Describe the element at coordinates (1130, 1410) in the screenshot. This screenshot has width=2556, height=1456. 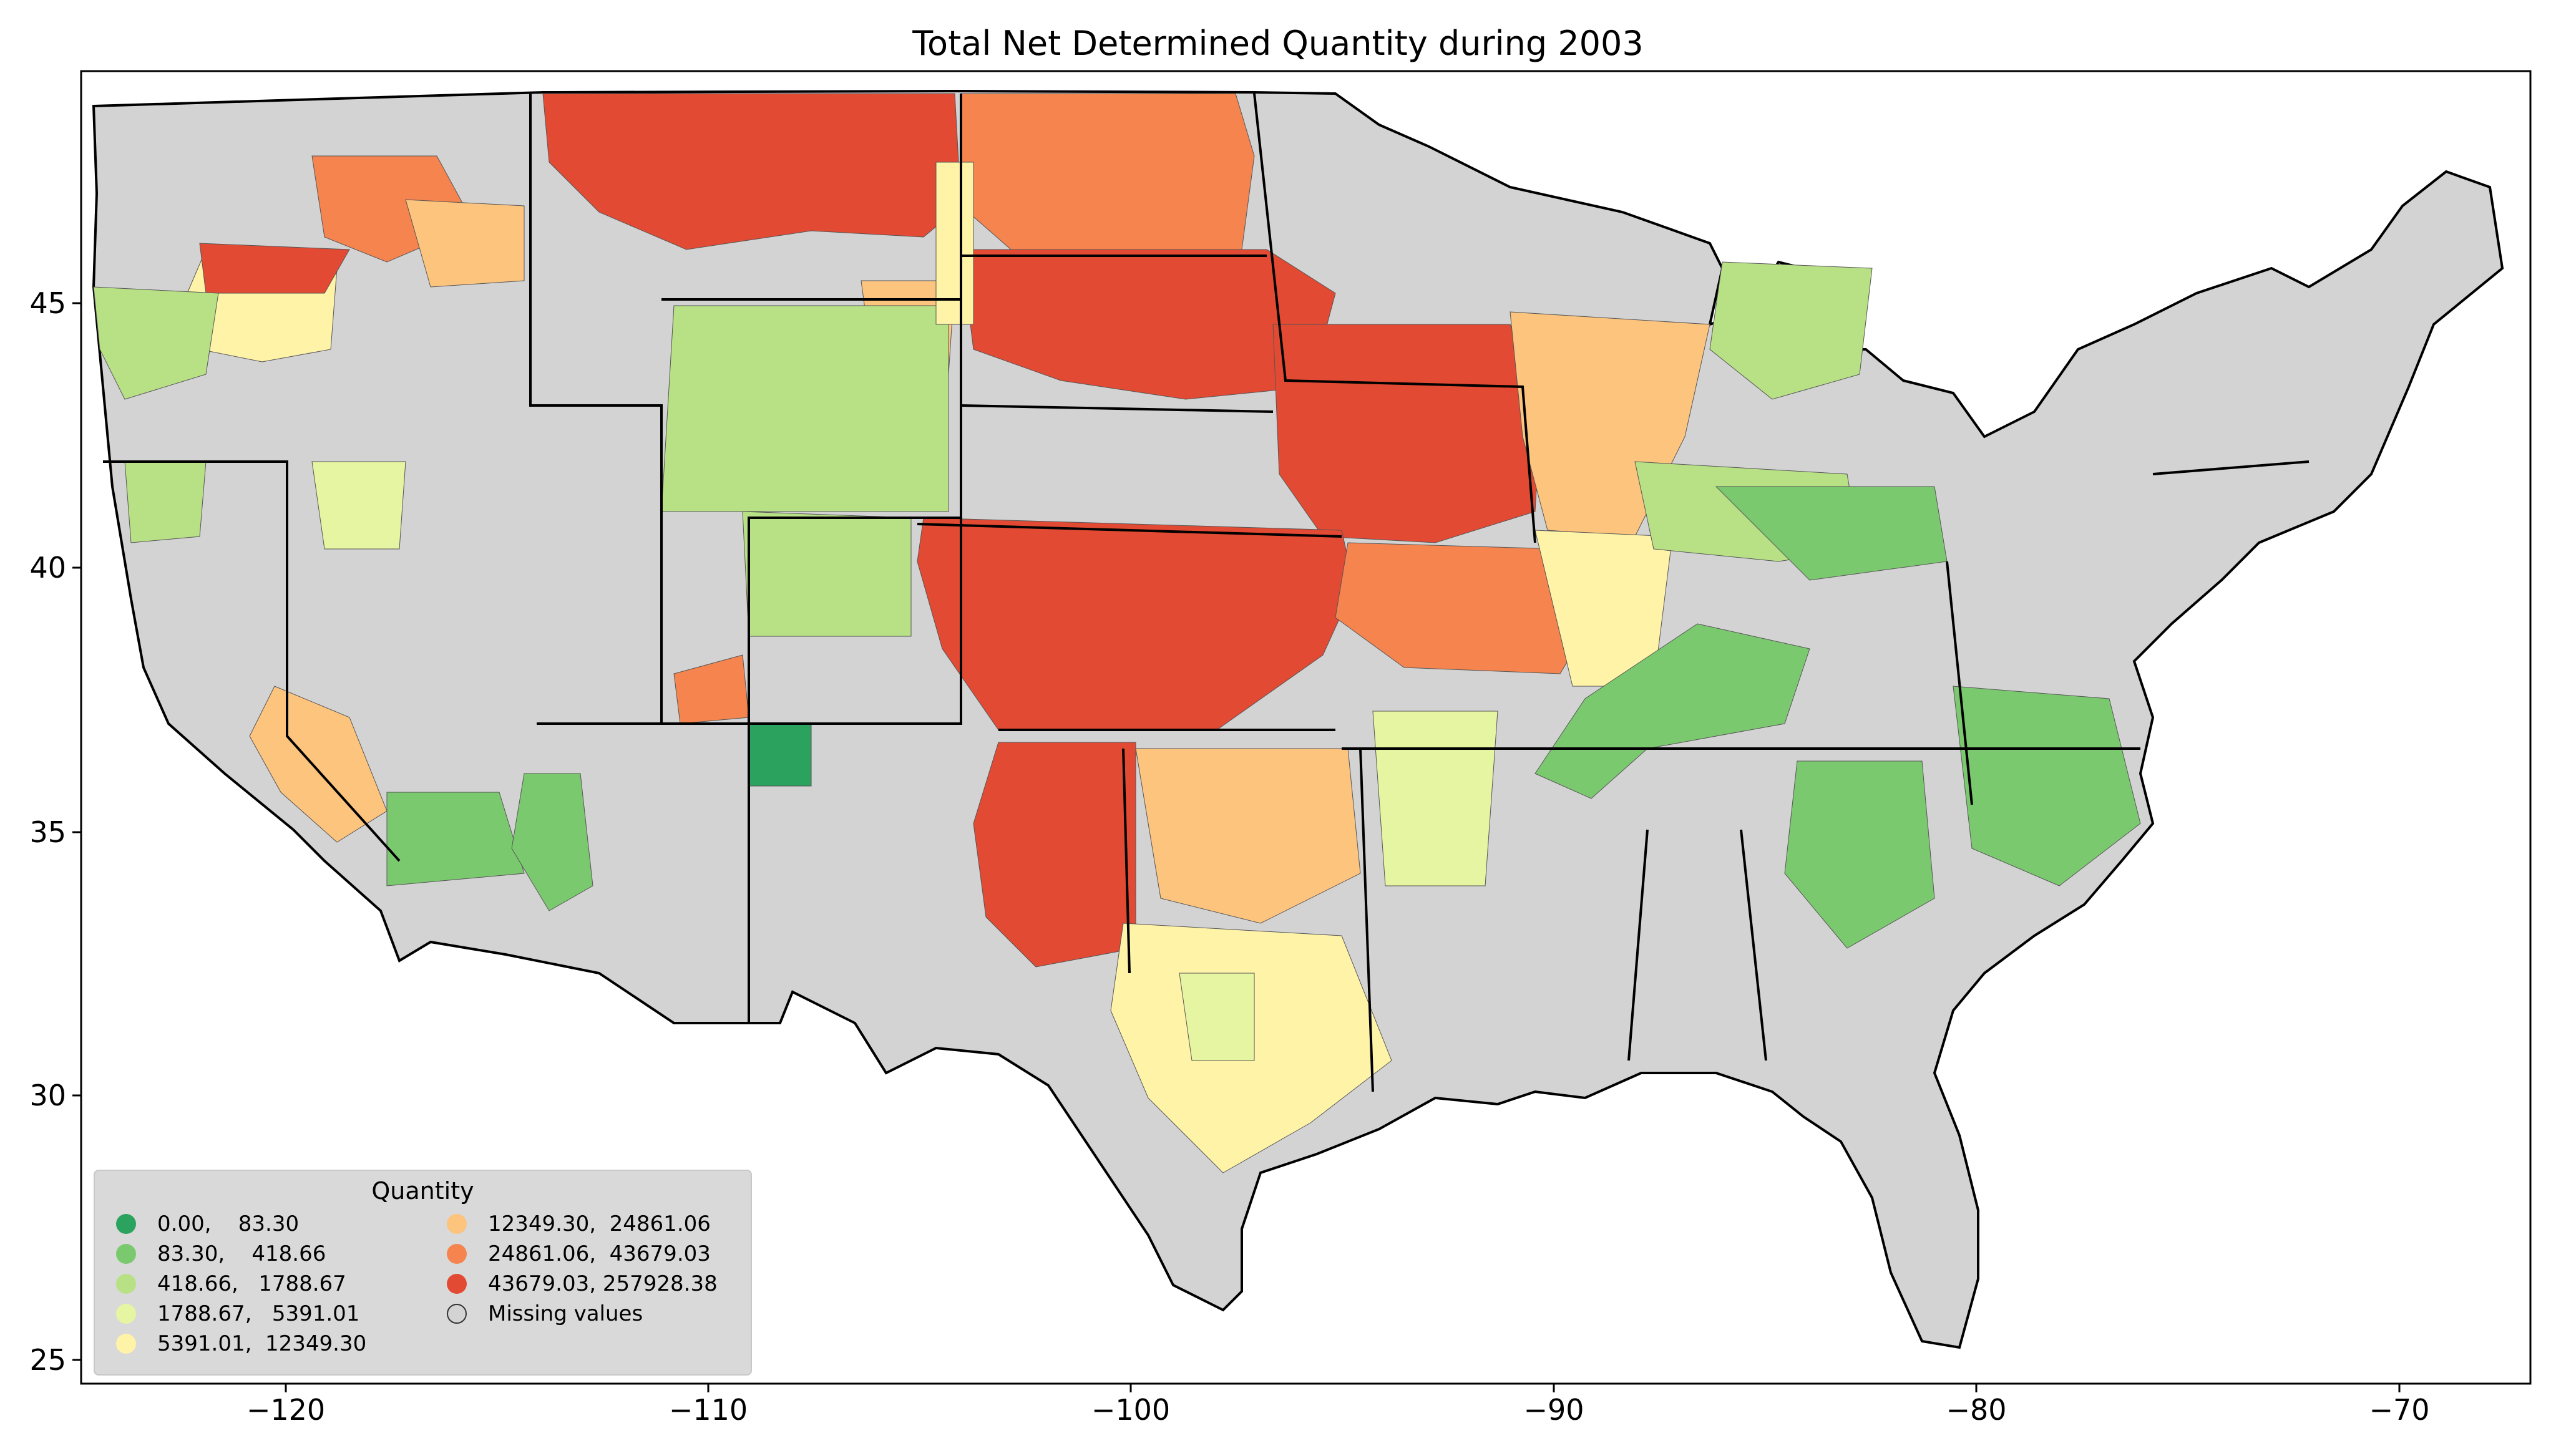
I see `x-tick-label: −100` at that location.